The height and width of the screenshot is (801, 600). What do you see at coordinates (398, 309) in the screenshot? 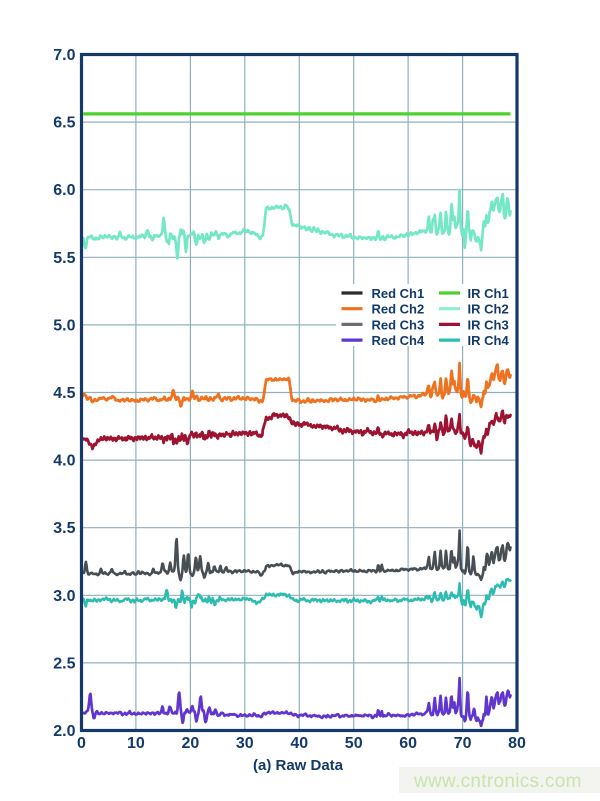
I see `svg-text: Red Ch2` at bounding box center [398, 309].